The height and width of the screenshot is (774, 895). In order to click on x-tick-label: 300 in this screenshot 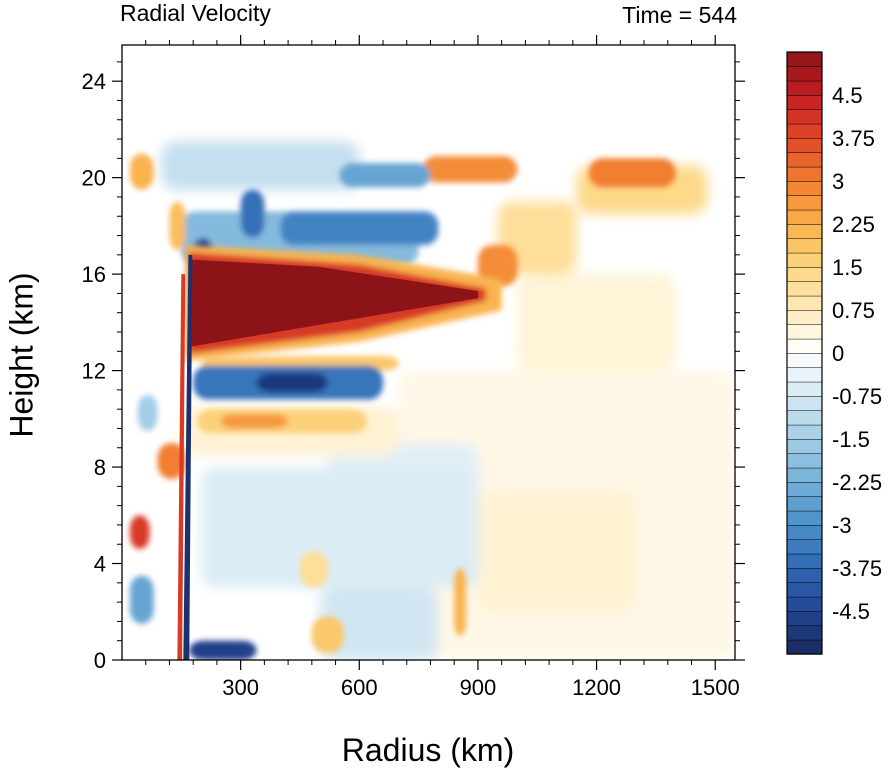, I will do `click(240, 687)`.